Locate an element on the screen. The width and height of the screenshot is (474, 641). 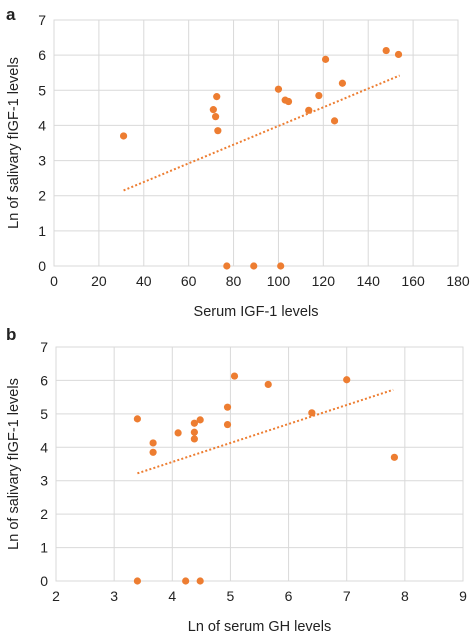
panel-a-y-tick-label: 1 is located at coordinates (42, 231).